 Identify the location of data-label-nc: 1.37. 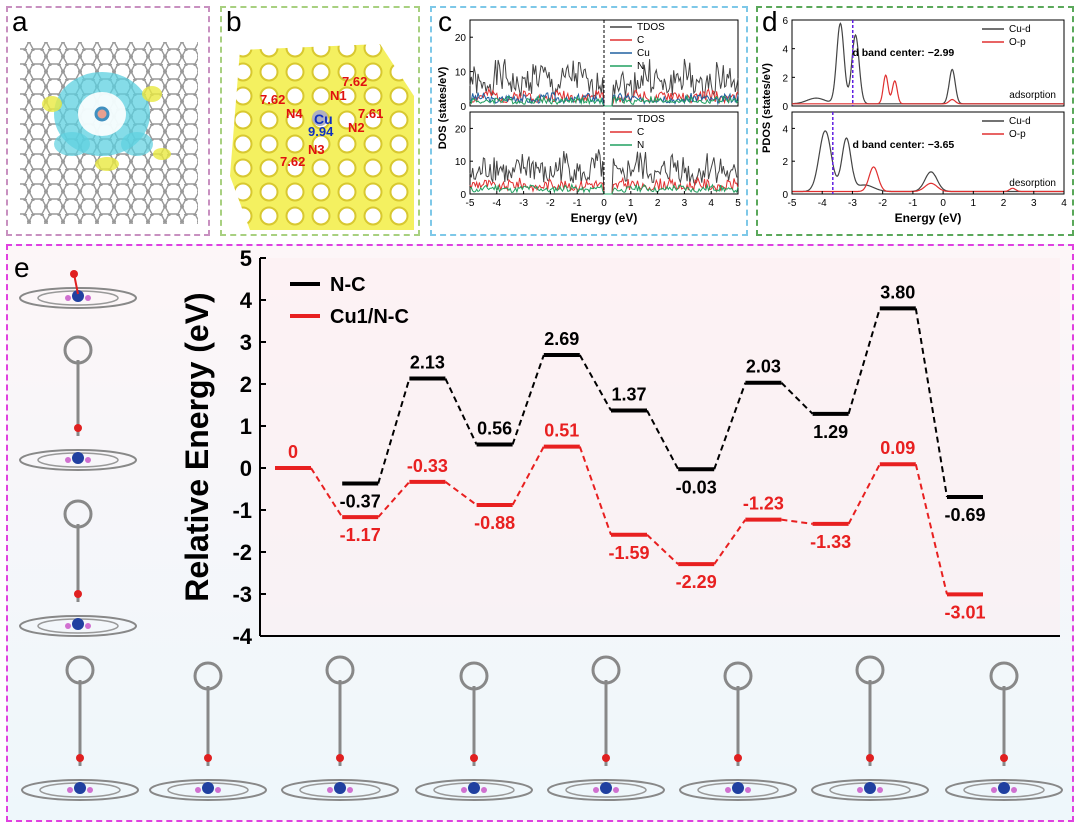
(628, 394).